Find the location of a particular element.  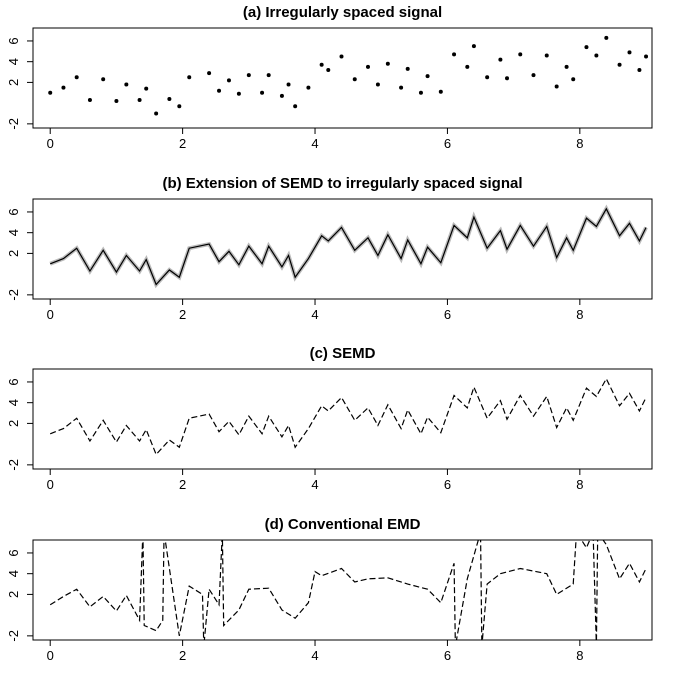

panel-title: (c) SEMD is located at coordinates (343, 353).